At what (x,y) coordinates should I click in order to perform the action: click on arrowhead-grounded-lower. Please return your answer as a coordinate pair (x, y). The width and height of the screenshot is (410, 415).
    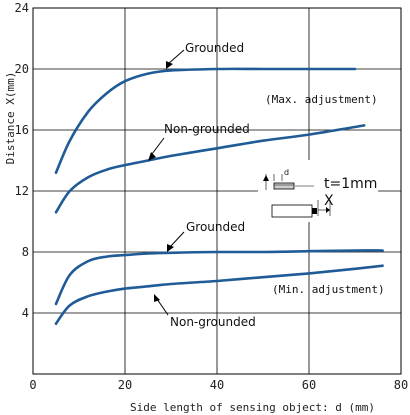
    Looking at the image, I should click on (170, 248).